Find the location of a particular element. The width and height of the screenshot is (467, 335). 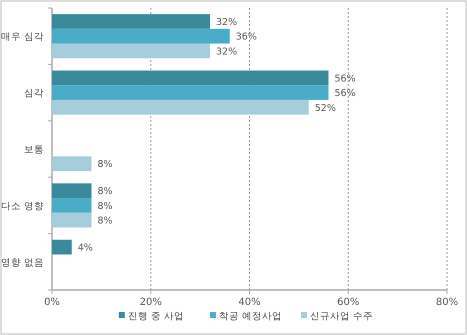

y-tick-label: 영향 없음 is located at coordinates (22, 262).